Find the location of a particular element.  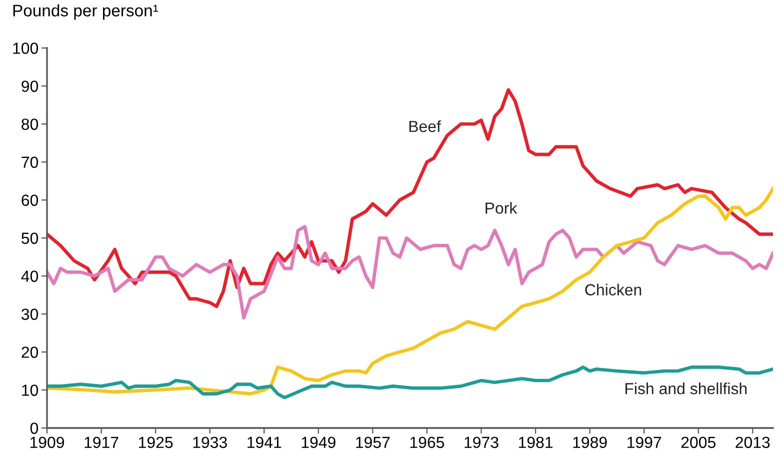

x-tick-label: 1973 is located at coordinates (481, 442).